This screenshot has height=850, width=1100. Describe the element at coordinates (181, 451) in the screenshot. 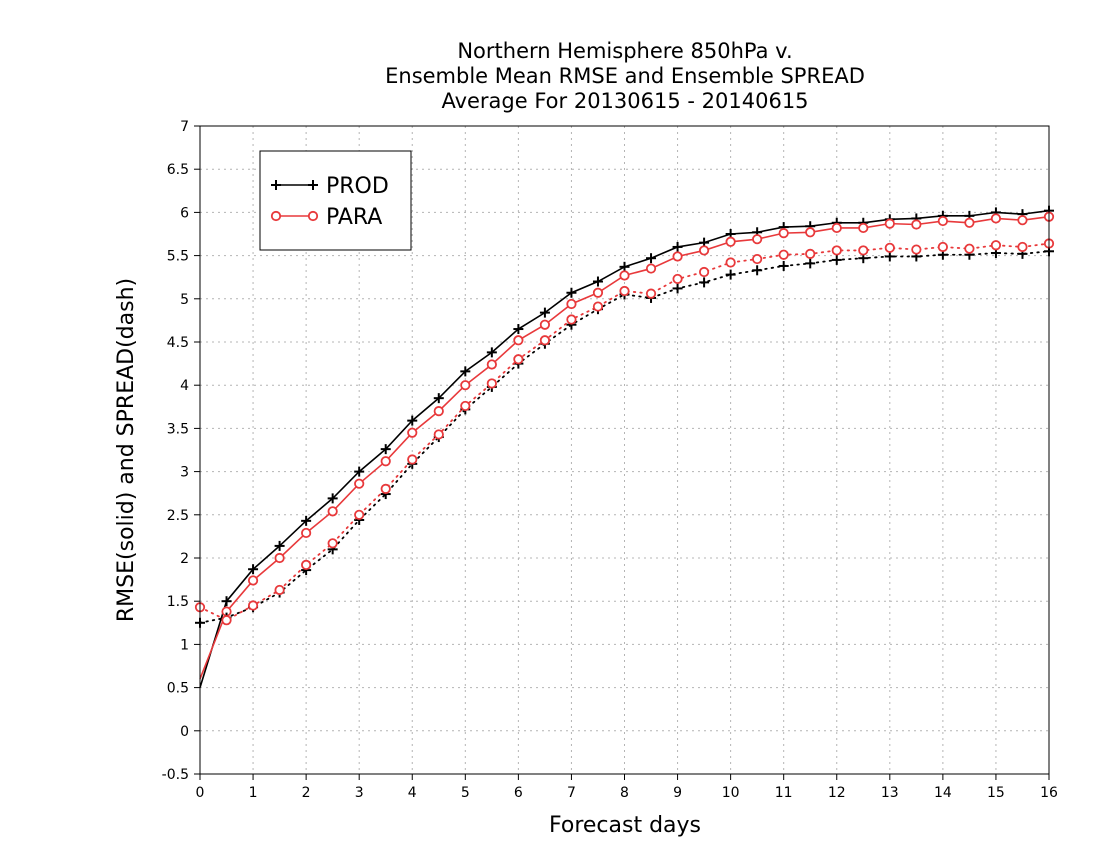

I see `y-axis-ticks: -0.5 0 0.5 1 1.5 2 2.5 3 3.5 4 4.5 5 5.5 6 6.5 7` at that location.